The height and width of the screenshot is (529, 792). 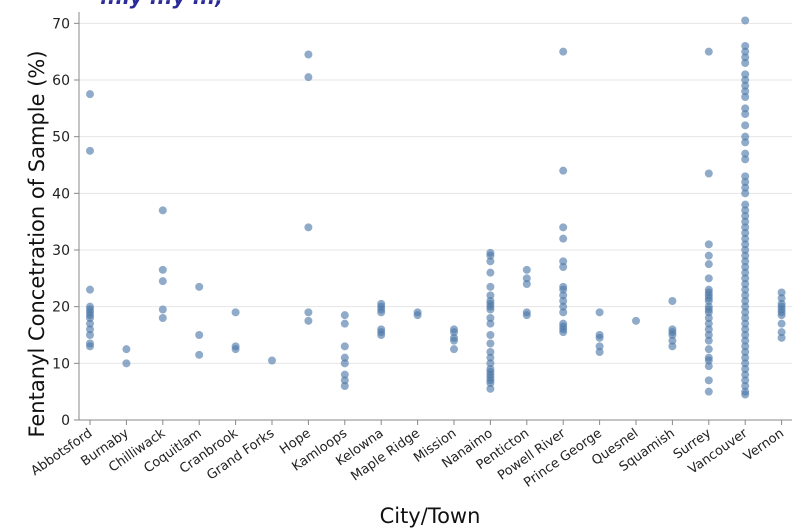 What do you see at coordinates (61, 81) in the screenshot?
I see `y-tick-label: 60` at bounding box center [61, 81].